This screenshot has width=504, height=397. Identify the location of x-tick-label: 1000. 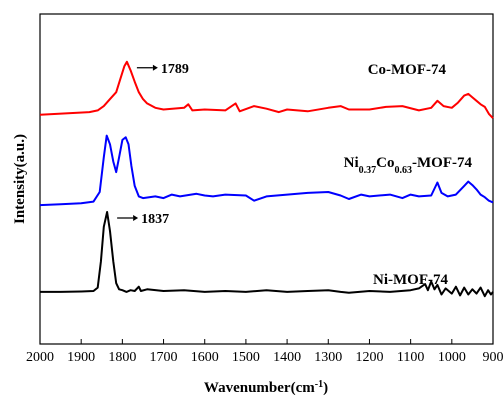
(452, 357).